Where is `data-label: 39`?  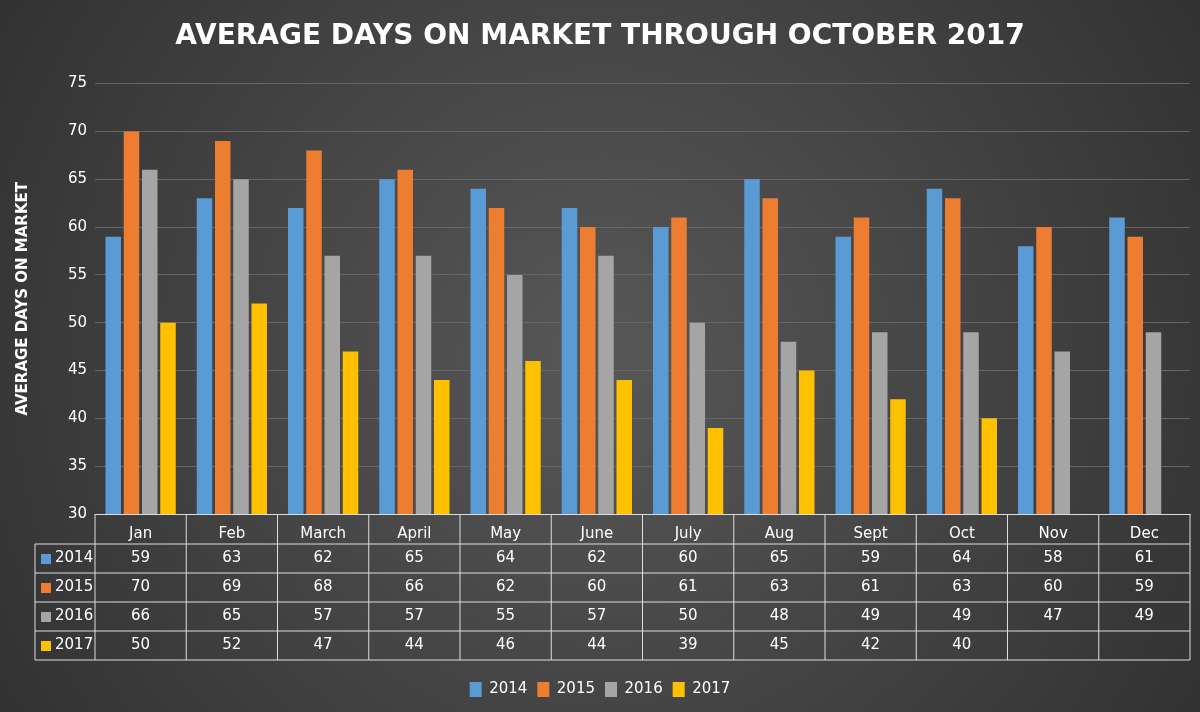 data-label: 39 is located at coordinates (688, 644).